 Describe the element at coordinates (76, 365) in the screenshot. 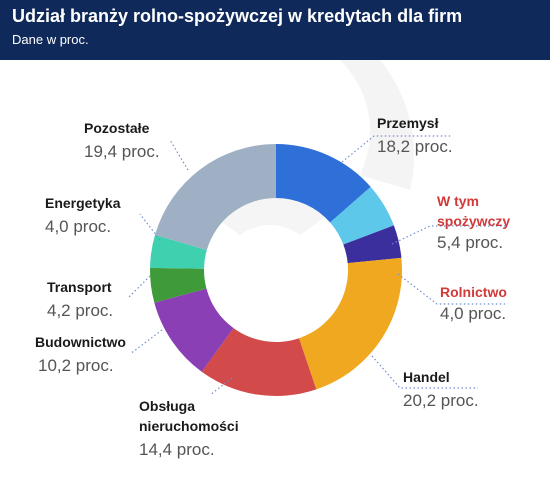

I see `slice-value-budownictwo: 10,2 proc.` at that location.